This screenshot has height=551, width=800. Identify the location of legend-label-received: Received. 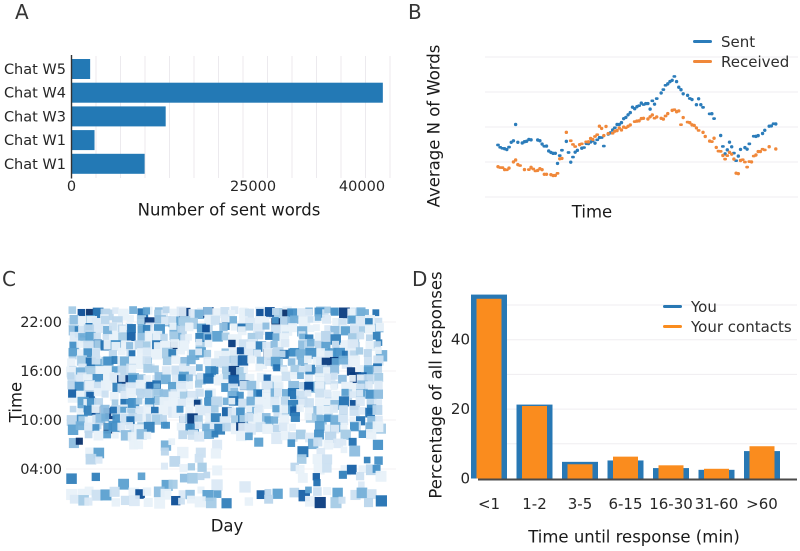
(755, 61).